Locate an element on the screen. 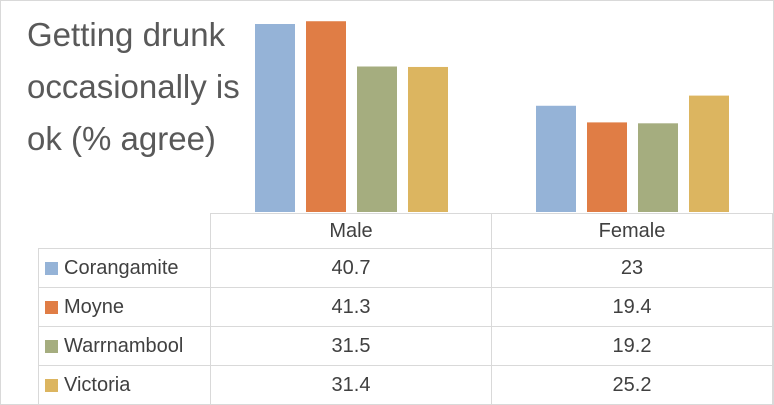  legend-label: Moyne is located at coordinates (94, 306).